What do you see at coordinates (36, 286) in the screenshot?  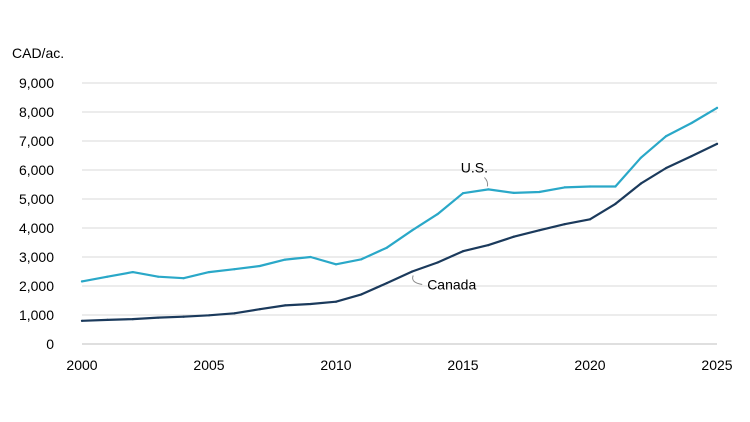 I see `y-tick-label: 2,000` at bounding box center [36, 286].